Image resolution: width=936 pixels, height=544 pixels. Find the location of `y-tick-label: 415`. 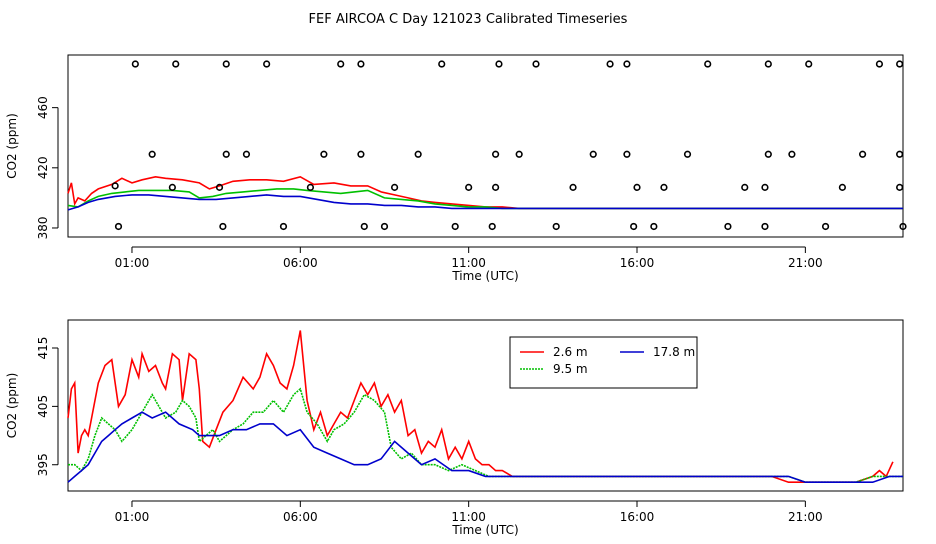

y-tick-label: 415 is located at coordinates (43, 348).